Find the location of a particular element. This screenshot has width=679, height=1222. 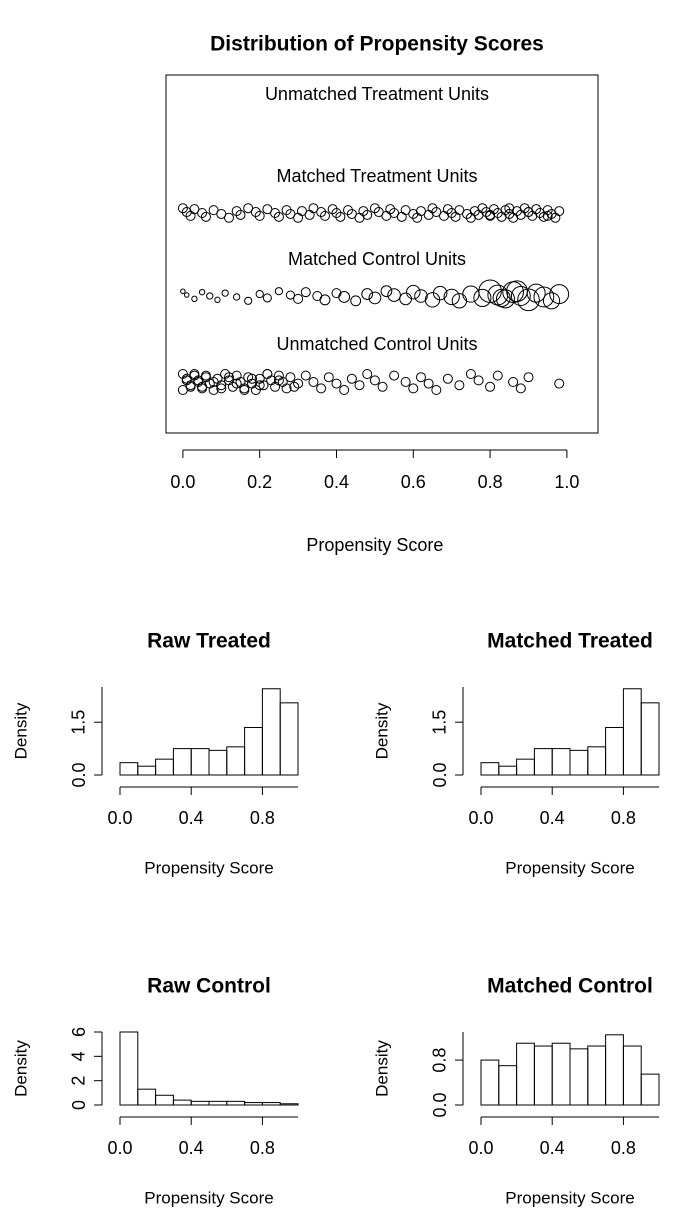

x-tick-label: 1.0 is located at coordinates (566, 482).